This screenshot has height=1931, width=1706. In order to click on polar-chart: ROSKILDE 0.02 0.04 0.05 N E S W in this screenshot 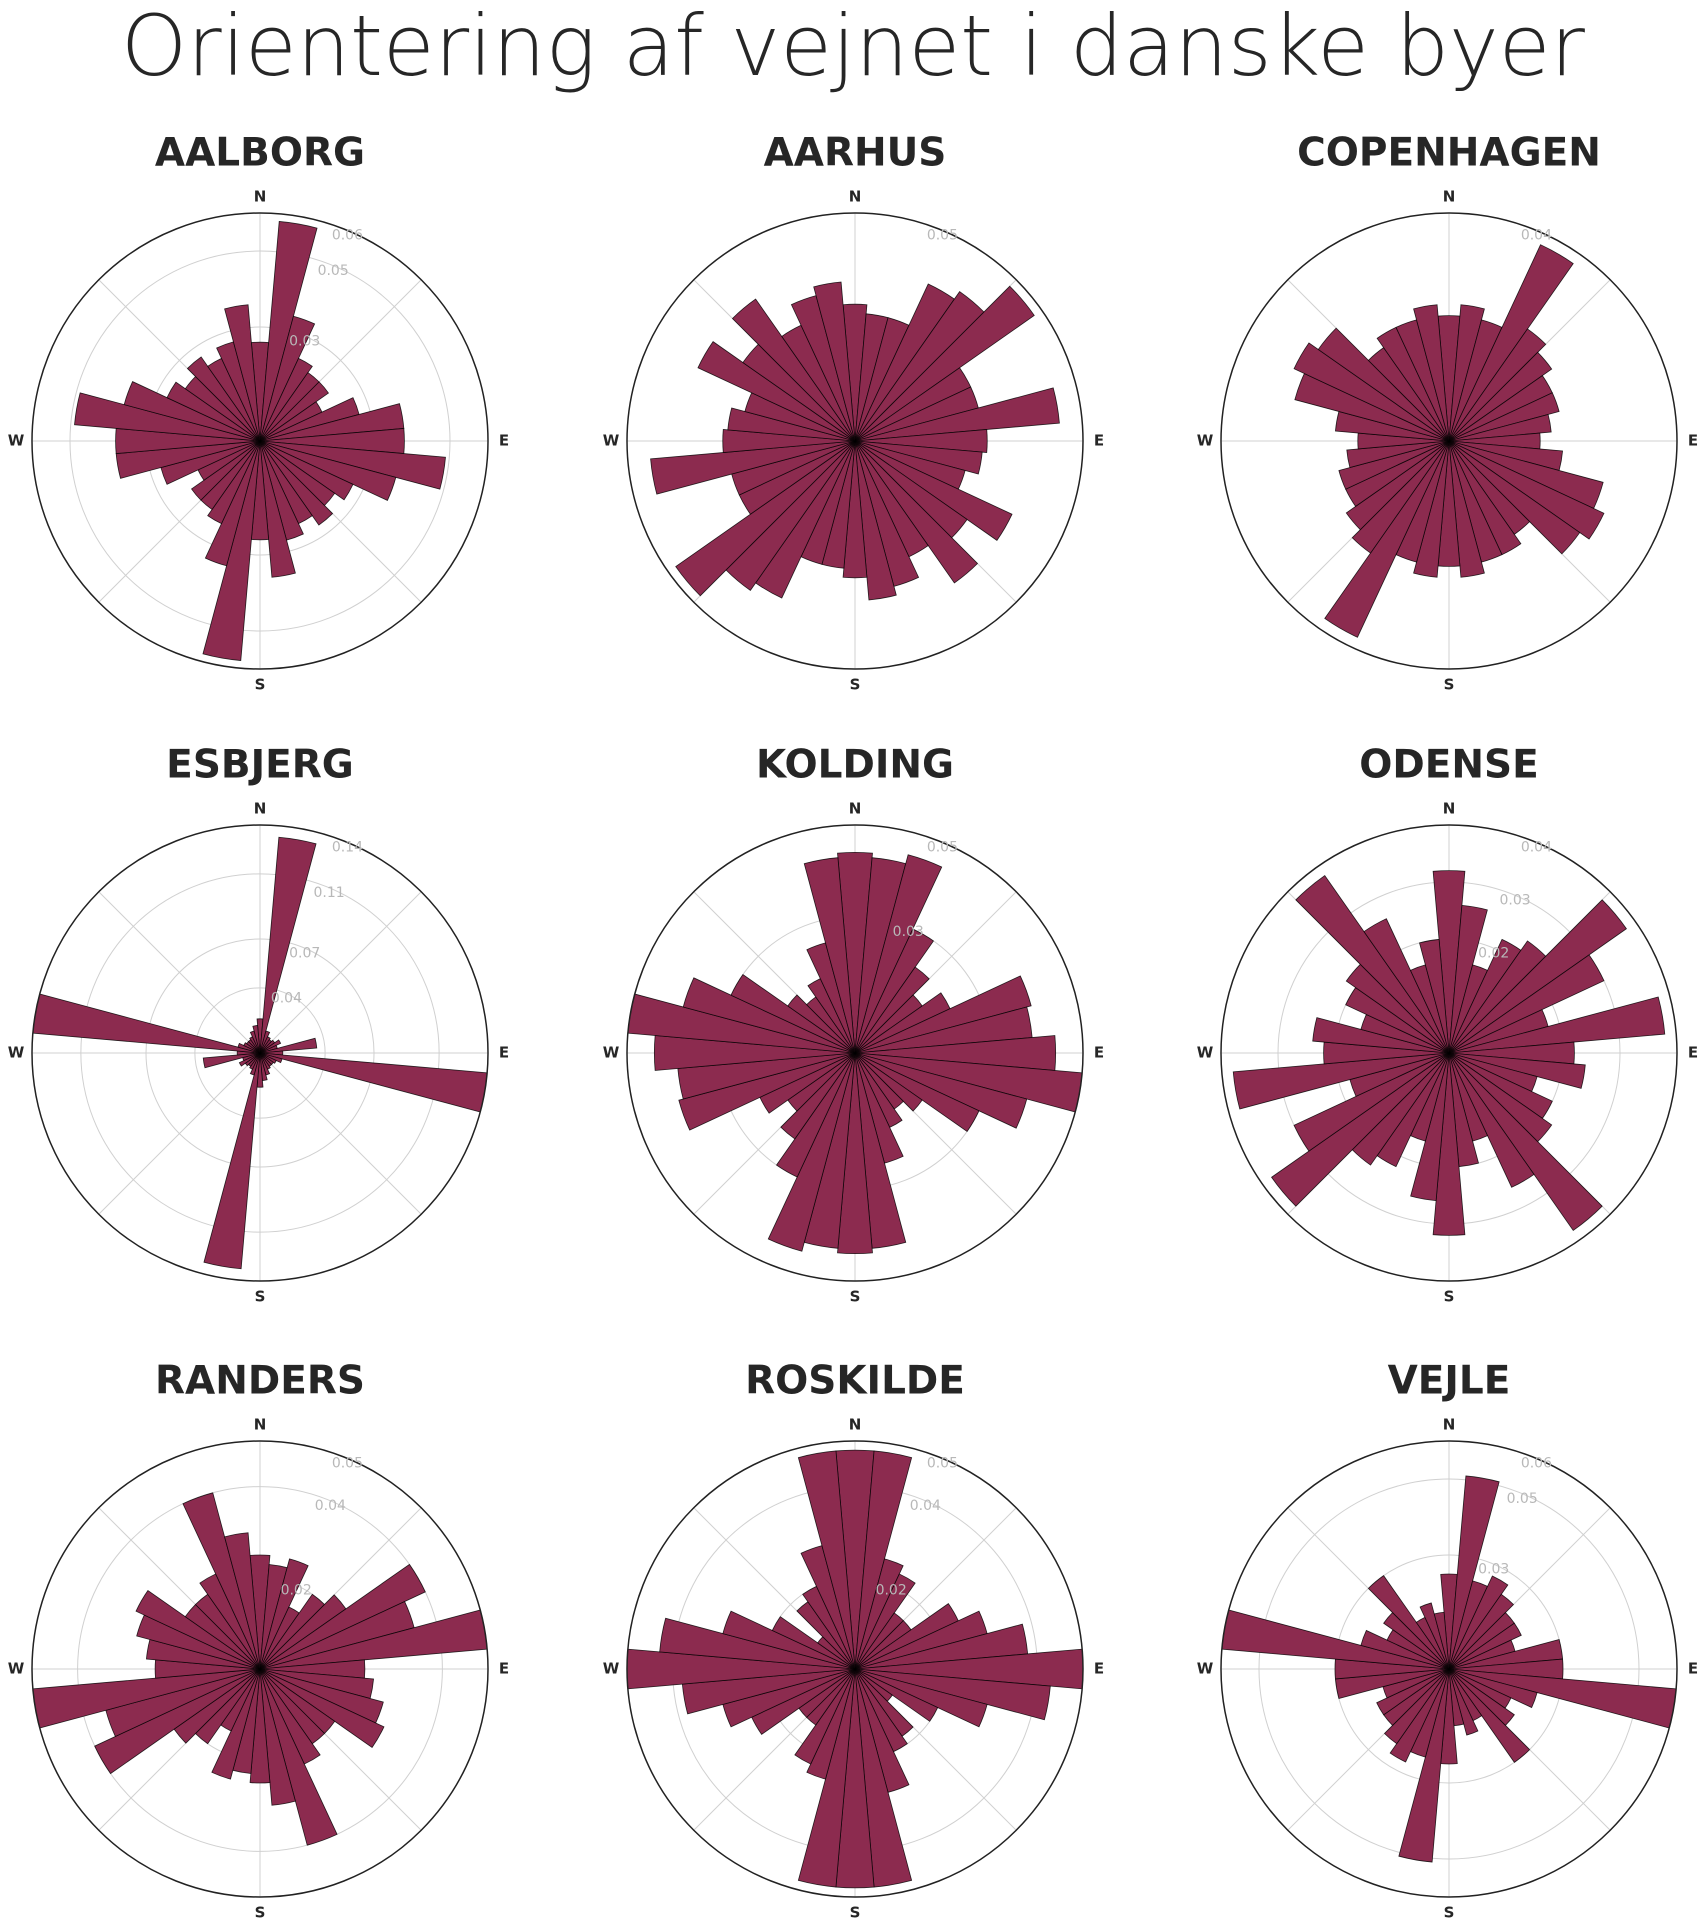, I will do `click(853, 1640)`.